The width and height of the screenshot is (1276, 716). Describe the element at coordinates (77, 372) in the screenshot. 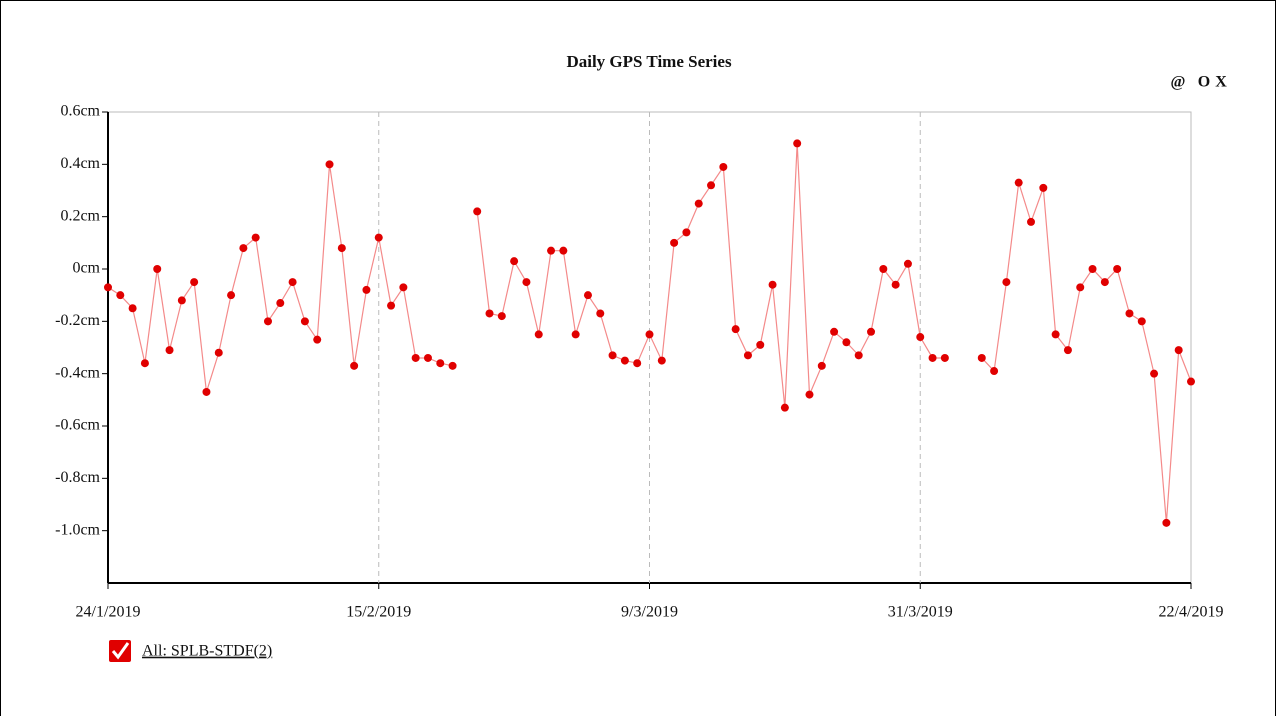

I see `y-tick-label: -0.4cm` at that location.